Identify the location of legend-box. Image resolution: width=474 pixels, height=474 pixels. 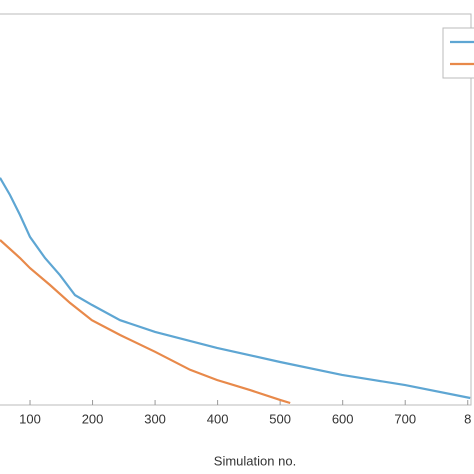
(458, 53).